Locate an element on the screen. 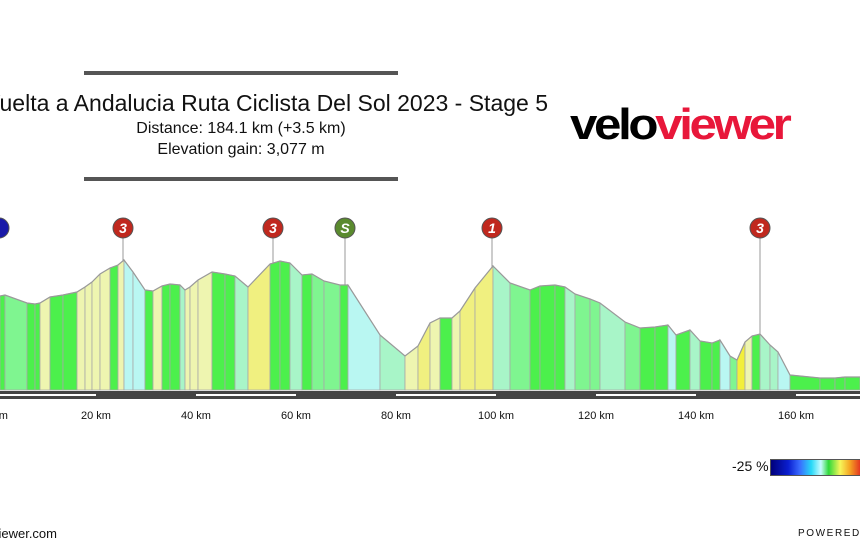 The width and height of the screenshot is (860, 546). veloviewer-logo: veloviewer is located at coordinates (681, 124).